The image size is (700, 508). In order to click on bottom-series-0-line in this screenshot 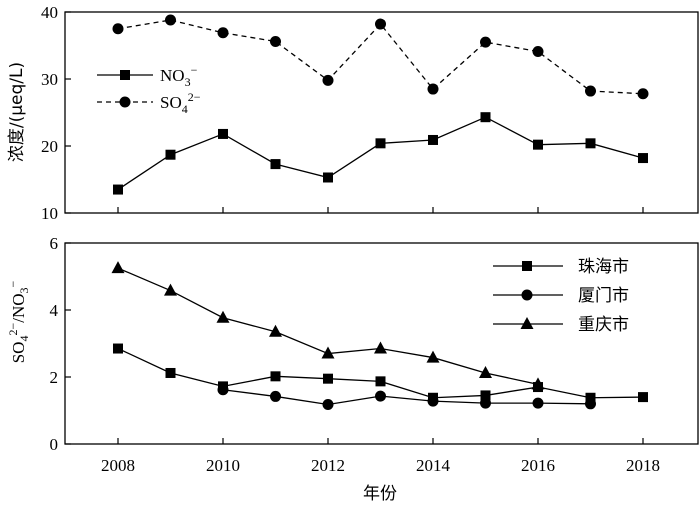, I will do `click(380, 373)`.